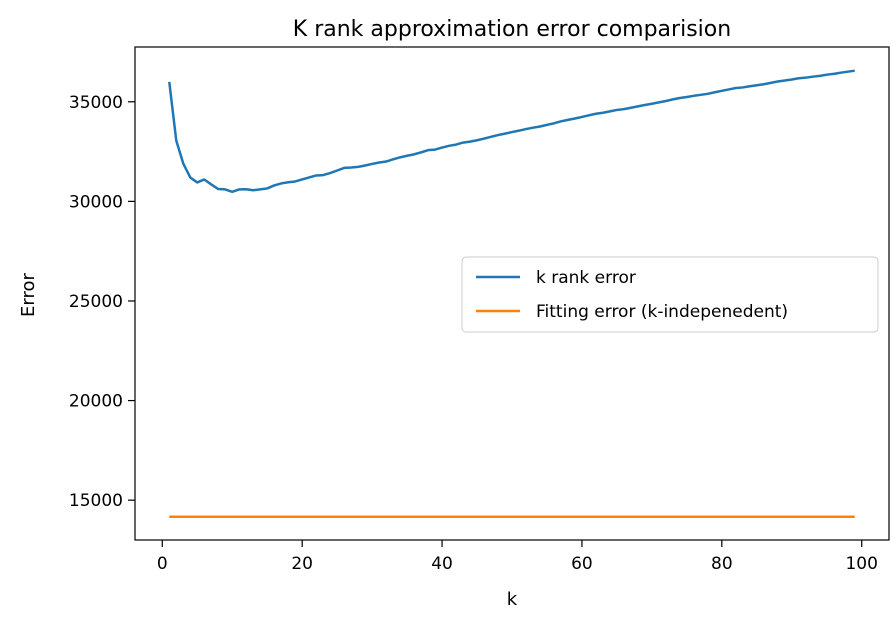 The height and width of the screenshot is (628, 896). What do you see at coordinates (442, 564) in the screenshot?
I see `x-tick-label: 40` at bounding box center [442, 564].